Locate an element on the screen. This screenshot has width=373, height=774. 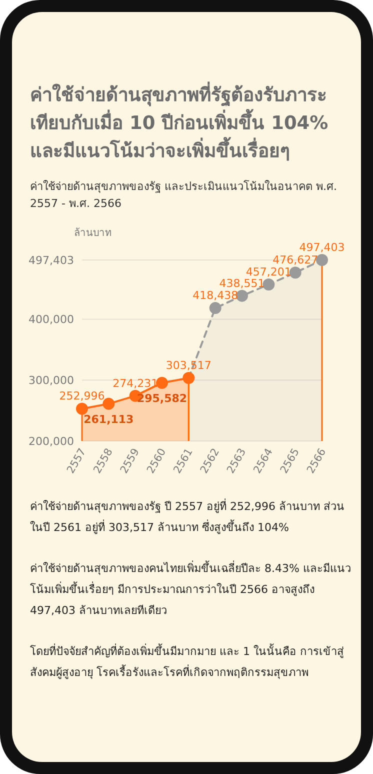
y-tick-label: 200,000 is located at coordinates (51, 441).